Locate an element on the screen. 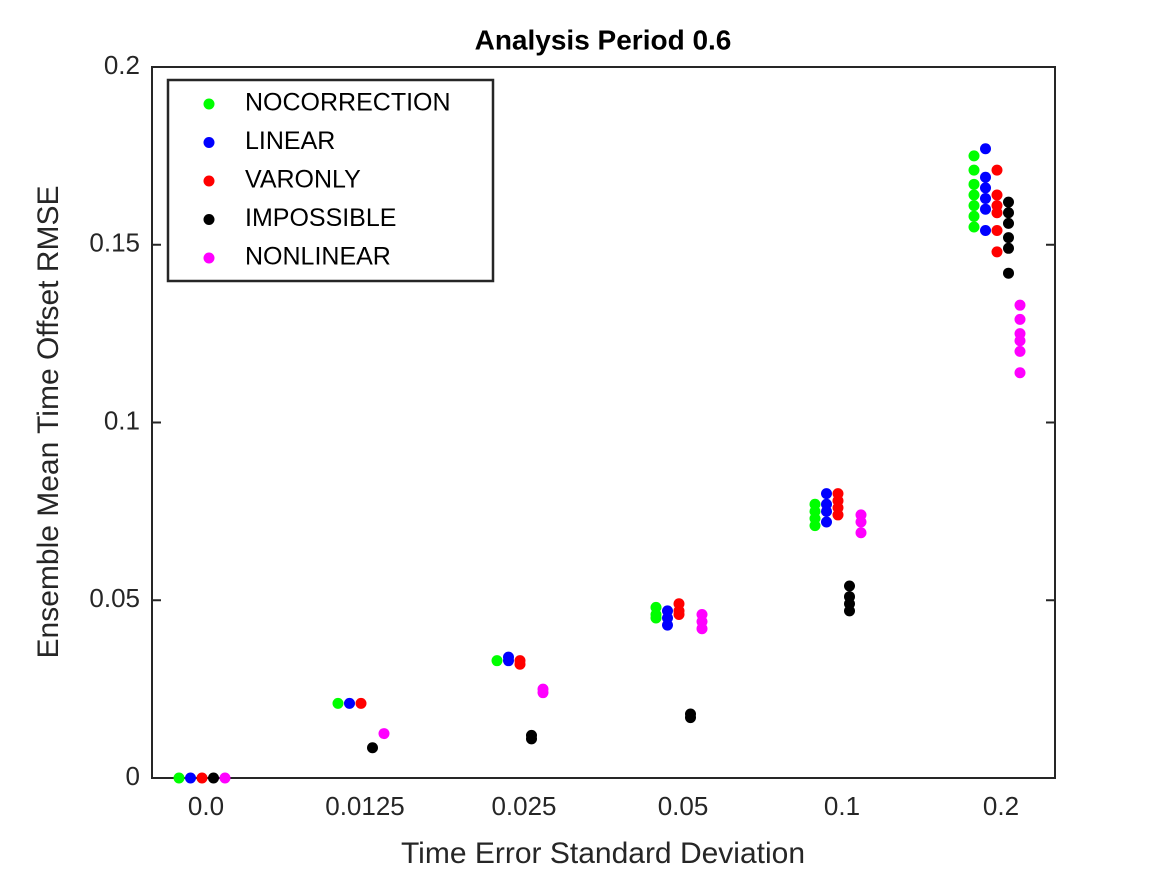 This screenshot has width=1167, height=875. y-tick-label: 0 is located at coordinates (133, 776).